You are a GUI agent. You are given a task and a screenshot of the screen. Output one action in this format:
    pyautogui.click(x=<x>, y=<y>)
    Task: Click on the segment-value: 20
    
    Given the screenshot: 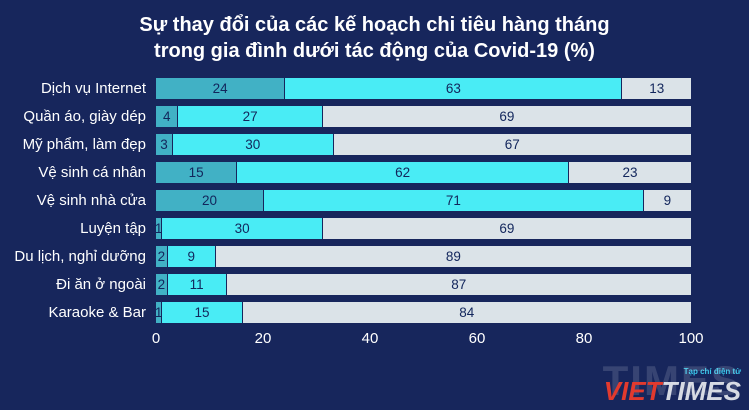 What is the action you would take?
    pyautogui.click(x=209, y=200)
    